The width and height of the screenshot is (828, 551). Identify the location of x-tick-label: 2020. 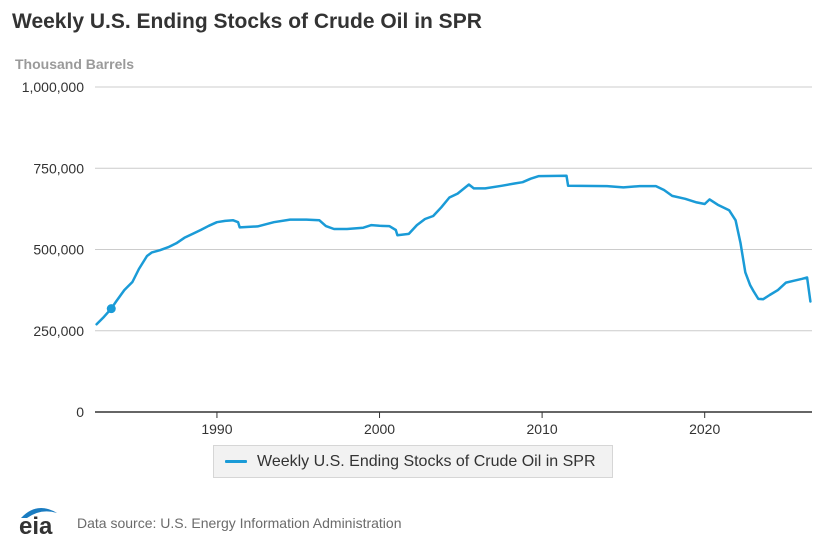
(704, 429).